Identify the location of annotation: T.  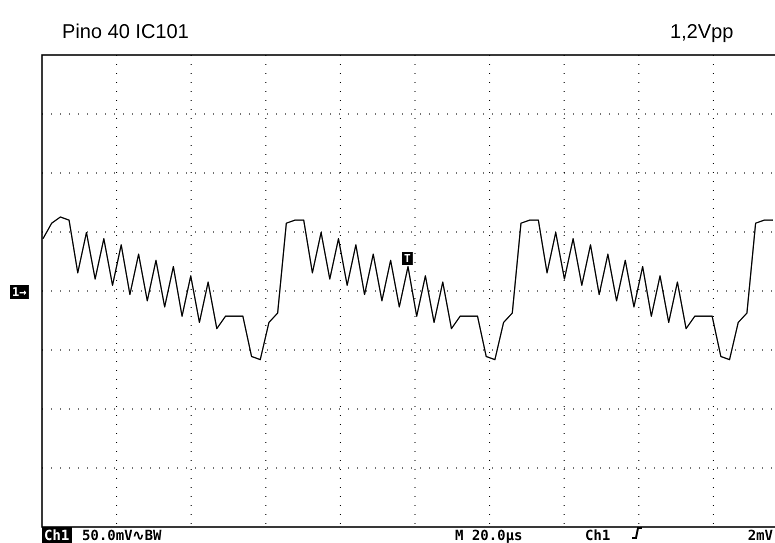
(407, 258).